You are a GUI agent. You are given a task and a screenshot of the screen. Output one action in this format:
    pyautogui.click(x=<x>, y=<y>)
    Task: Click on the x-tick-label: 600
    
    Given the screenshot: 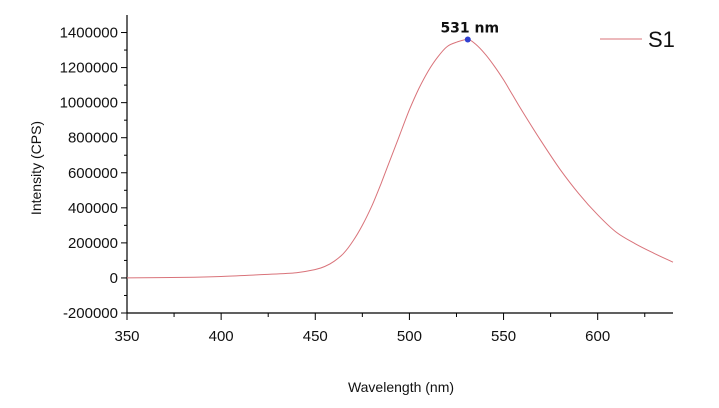 What is the action you would take?
    pyautogui.click(x=597, y=336)
    